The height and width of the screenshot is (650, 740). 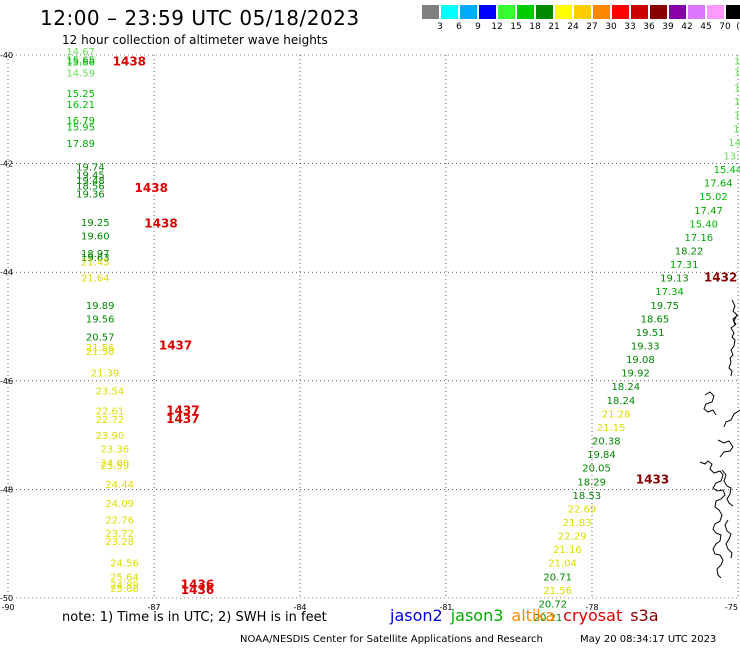 I want to click on wave-height-point: 17.34, so click(x=669, y=292).